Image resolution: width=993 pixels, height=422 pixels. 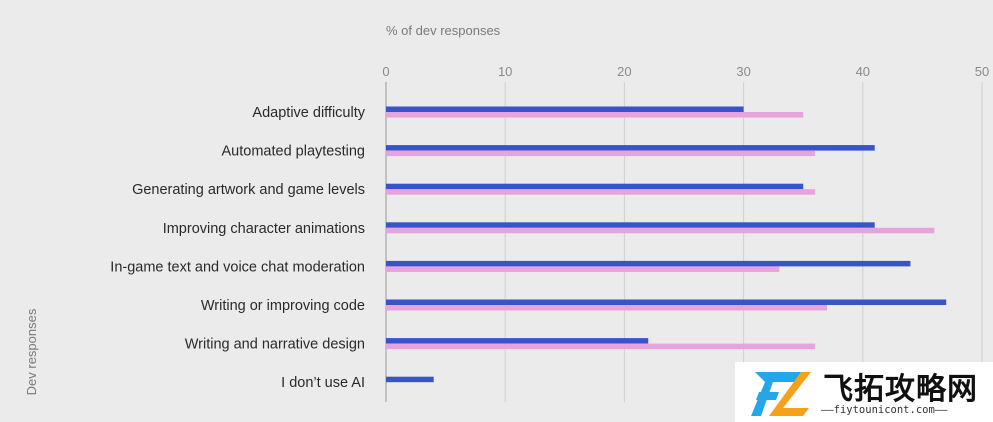 What do you see at coordinates (31, 351) in the screenshot?
I see `y-axis-title: Dev responses` at bounding box center [31, 351].